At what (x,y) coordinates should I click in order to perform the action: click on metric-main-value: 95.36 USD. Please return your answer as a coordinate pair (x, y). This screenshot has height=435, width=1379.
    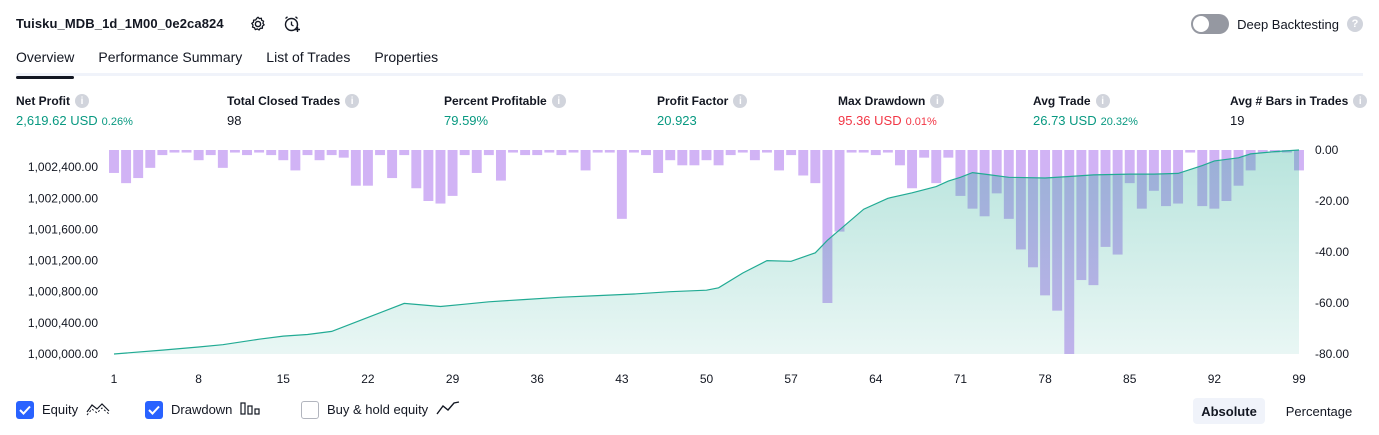
    Looking at the image, I should click on (870, 120).